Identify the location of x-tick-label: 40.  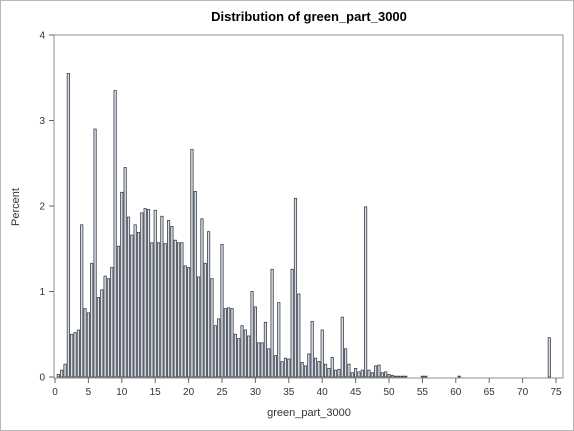
(323, 392).